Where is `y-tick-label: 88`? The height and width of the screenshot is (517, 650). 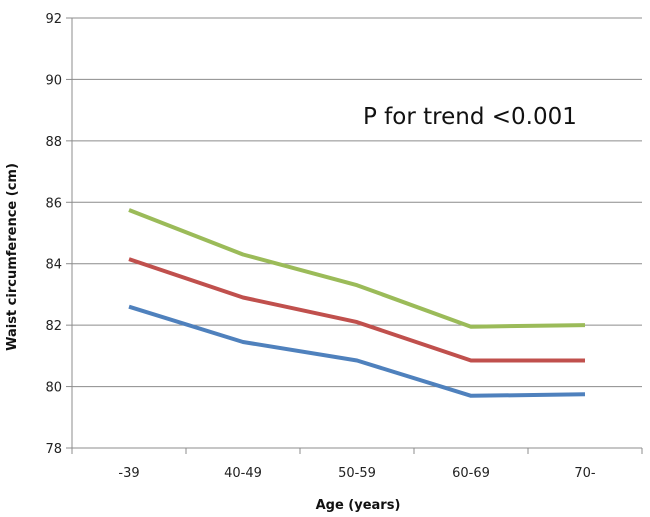 y-tick-label: 88 is located at coordinates (53, 142).